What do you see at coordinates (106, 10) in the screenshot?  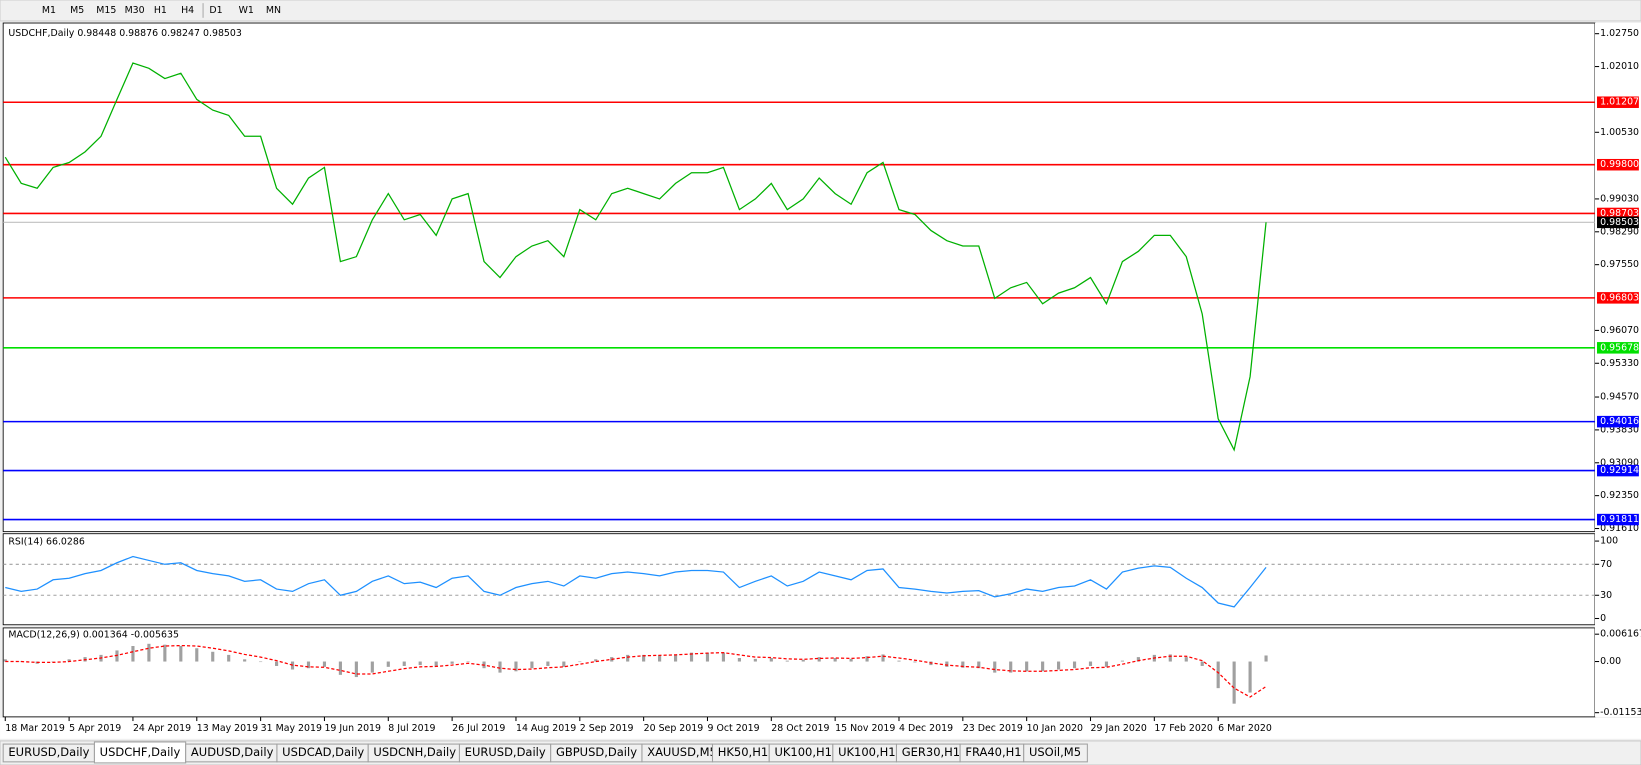 I see `timeframe-button: M15` at bounding box center [106, 10].